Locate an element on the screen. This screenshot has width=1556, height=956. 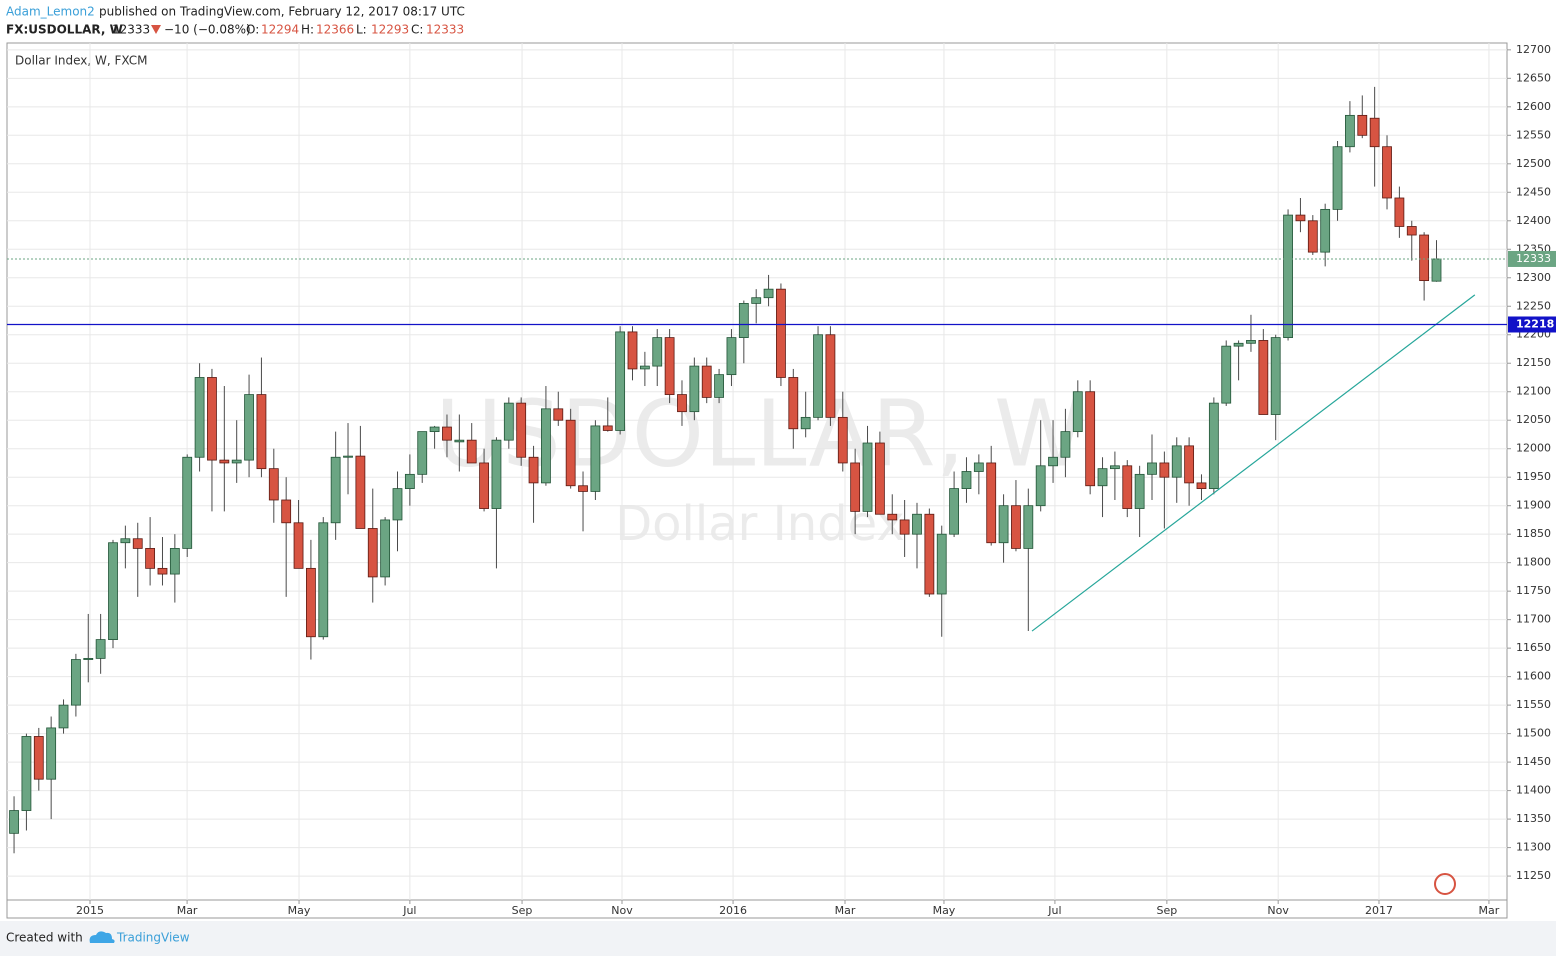
author: Adam_Lemon2 is located at coordinates (50, 12).